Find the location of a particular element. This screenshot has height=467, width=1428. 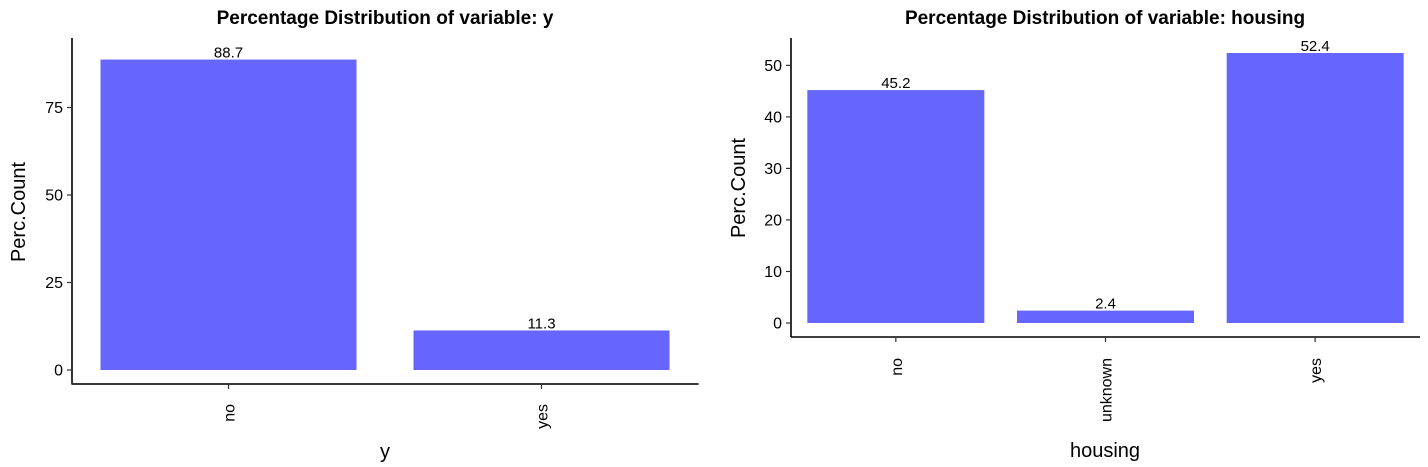

y-tick-label: 25 is located at coordinates (54, 283).